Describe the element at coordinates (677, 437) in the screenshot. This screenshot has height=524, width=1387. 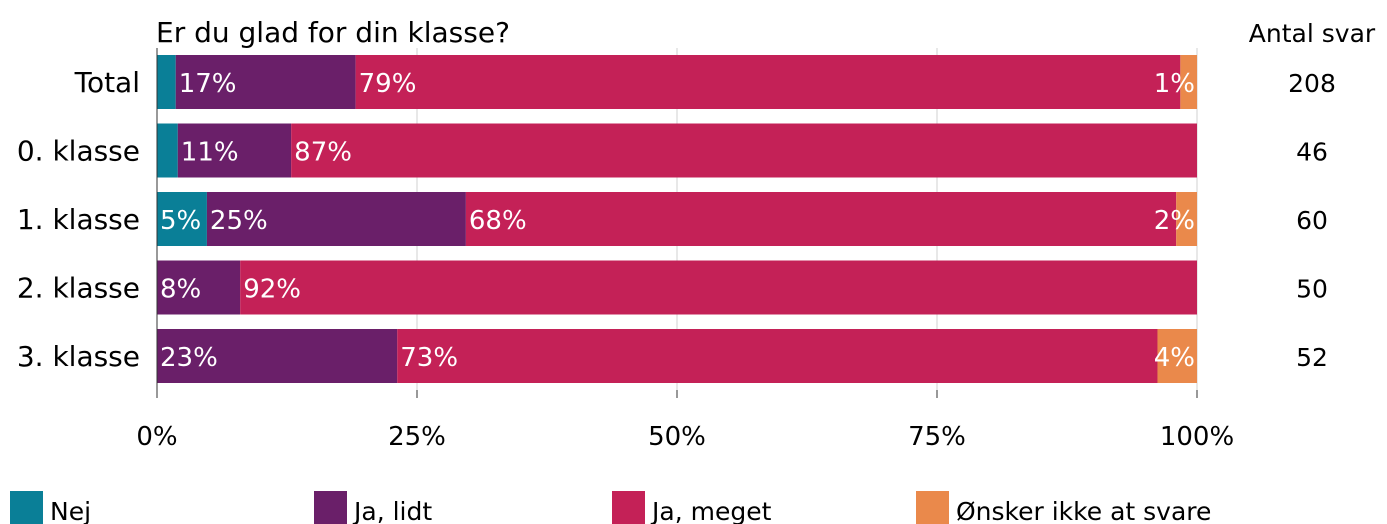
I see `x-tick-label: 50%` at that location.